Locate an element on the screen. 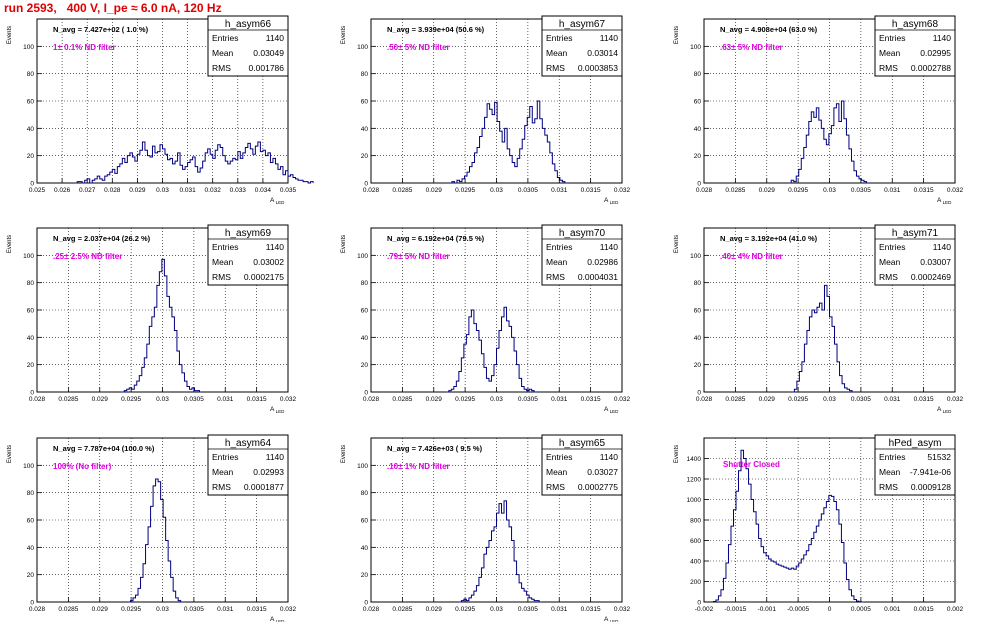  stats-title: h_asym64 is located at coordinates (248, 443).